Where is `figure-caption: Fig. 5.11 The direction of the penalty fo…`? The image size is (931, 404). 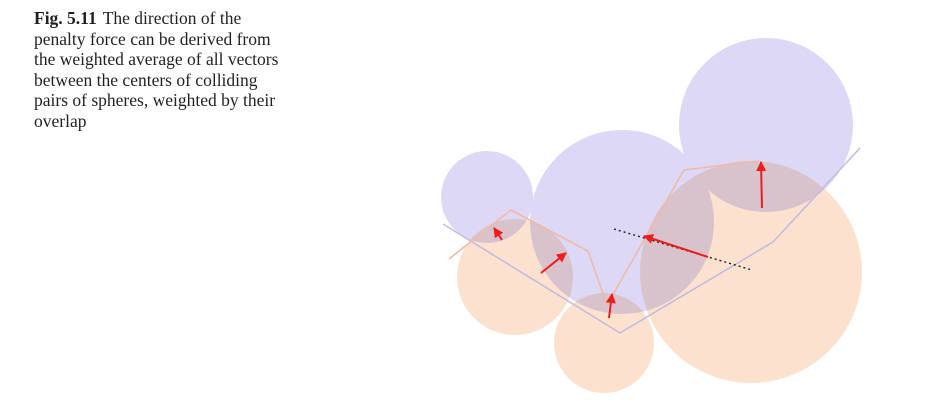
figure-caption: Fig. 5.11 The direction of the penalty fo… is located at coordinates (159, 69).